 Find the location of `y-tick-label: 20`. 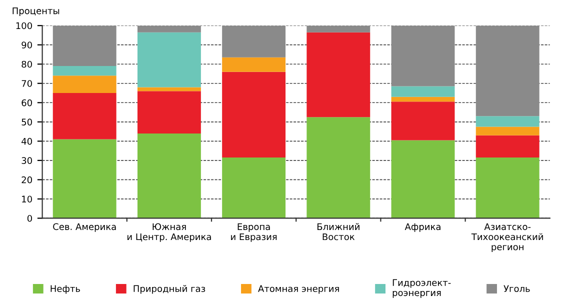

y-tick-label: 20 is located at coordinates (27, 180).